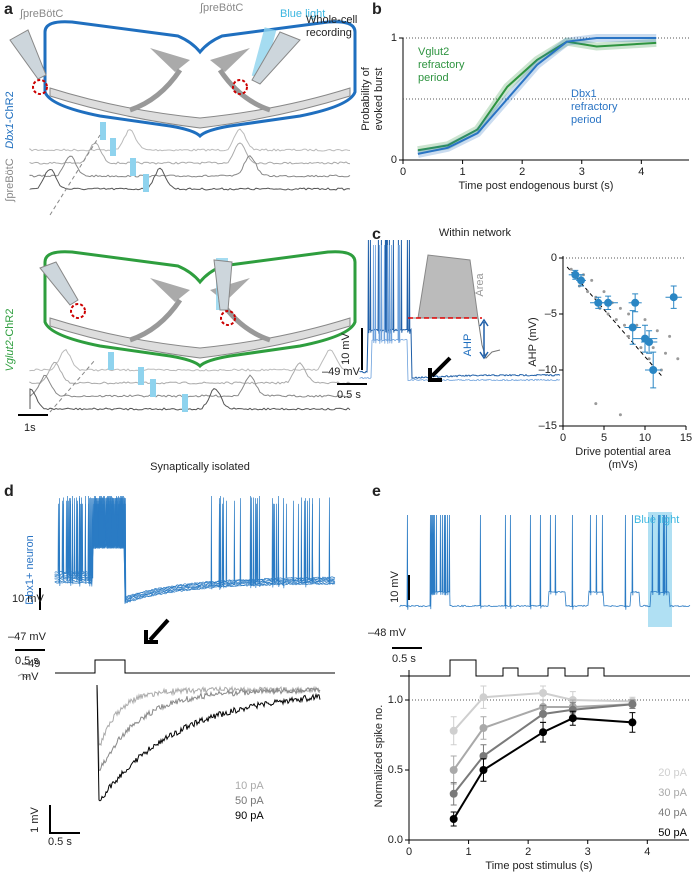 The image size is (695, 877). I want to click on stimulus, so click(545, 668).